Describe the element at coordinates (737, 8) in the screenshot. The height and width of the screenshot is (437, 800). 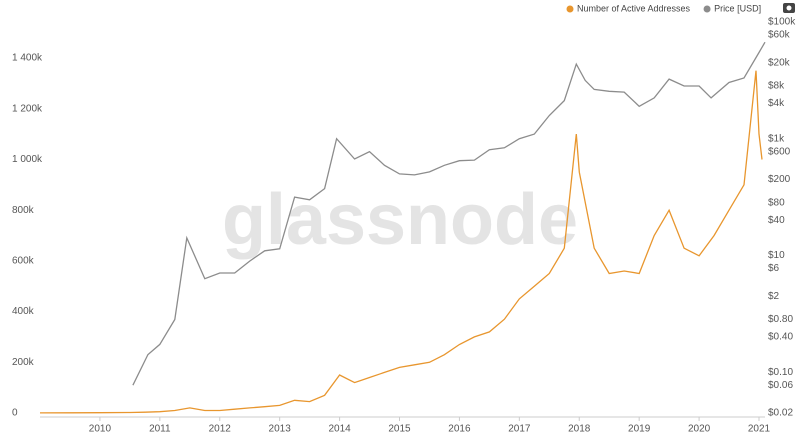
I see `legend-label: Price [USD]` at that location.